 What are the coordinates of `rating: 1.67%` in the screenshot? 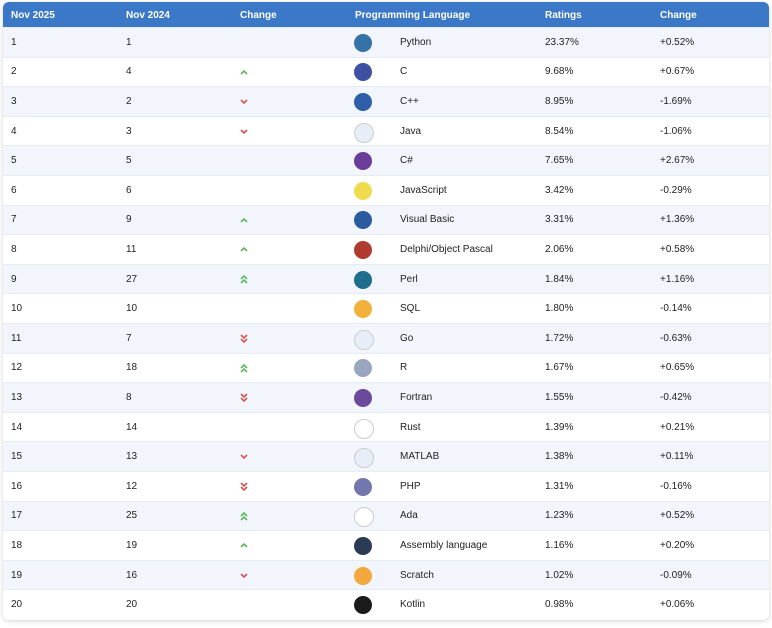 It's located at (559, 368).